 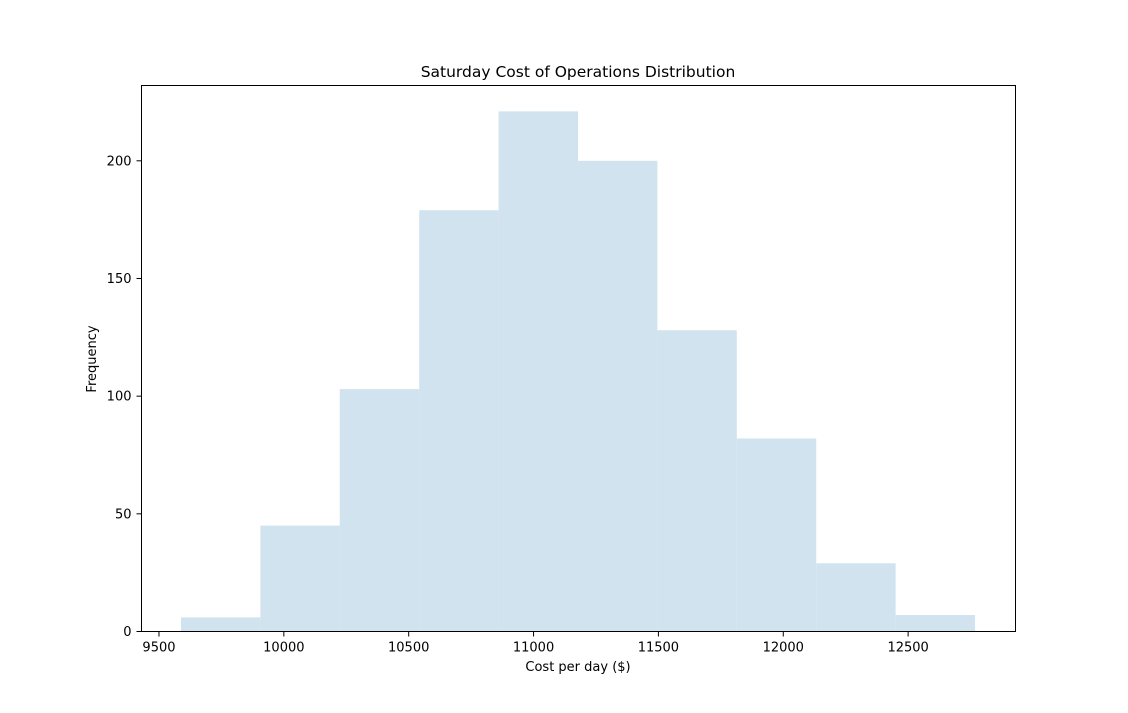 What do you see at coordinates (123, 514) in the screenshot?
I see `y-tick-label: 50` at bounding box center [123, 514].